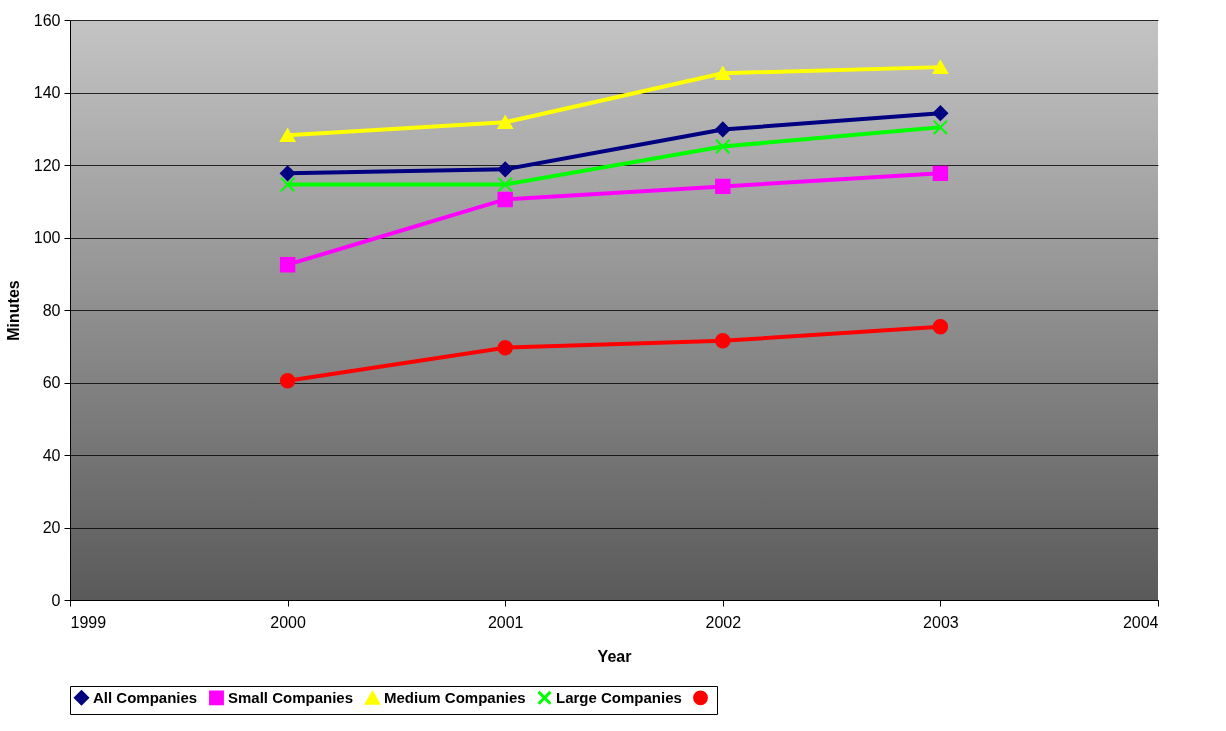 This screenshot has height=731, width=1226. What do you see at coordinates (505, 622) in the screenshot?
I see `x-tick-label: 2001` at bounding box center [505, 622].